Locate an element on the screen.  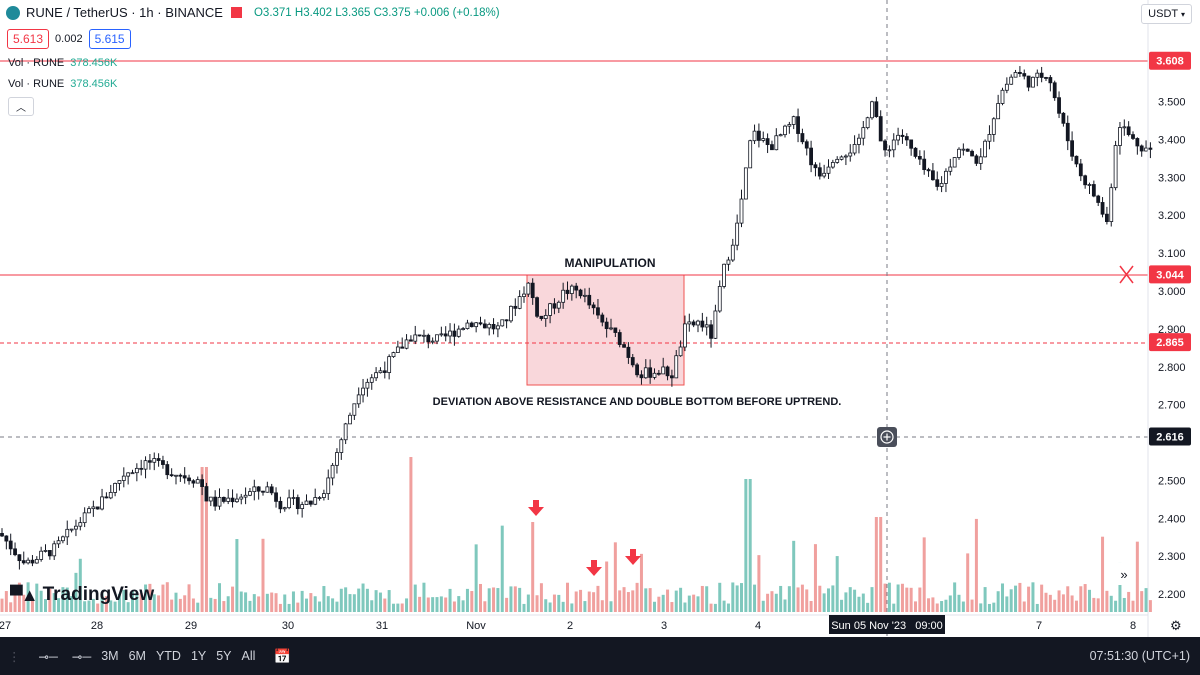
flag-icon is located at coordinates (236, 12).